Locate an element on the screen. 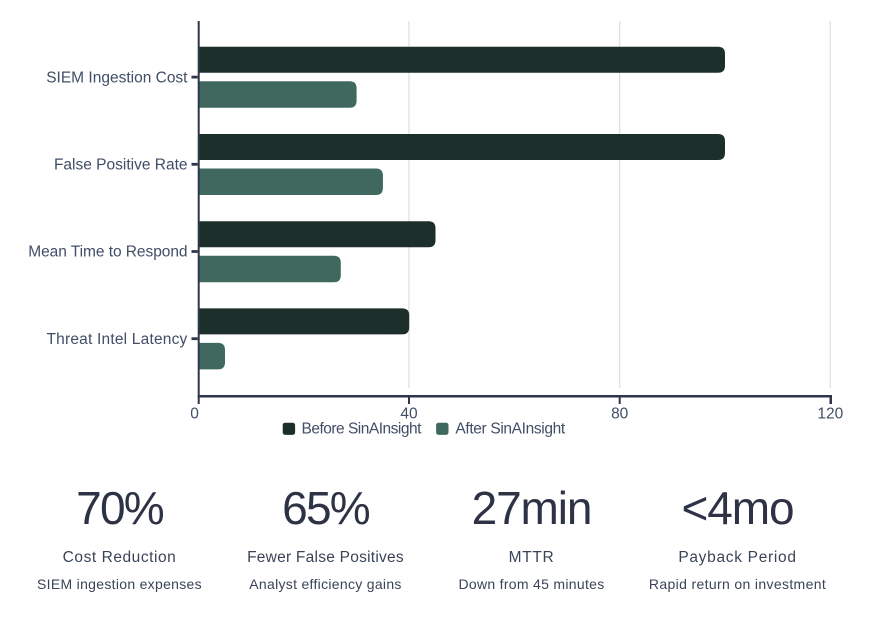 Image resolution: width=873 pixels, height=625 pixels. svg-text: False Positive Rate is located at coordinates (121, 165).